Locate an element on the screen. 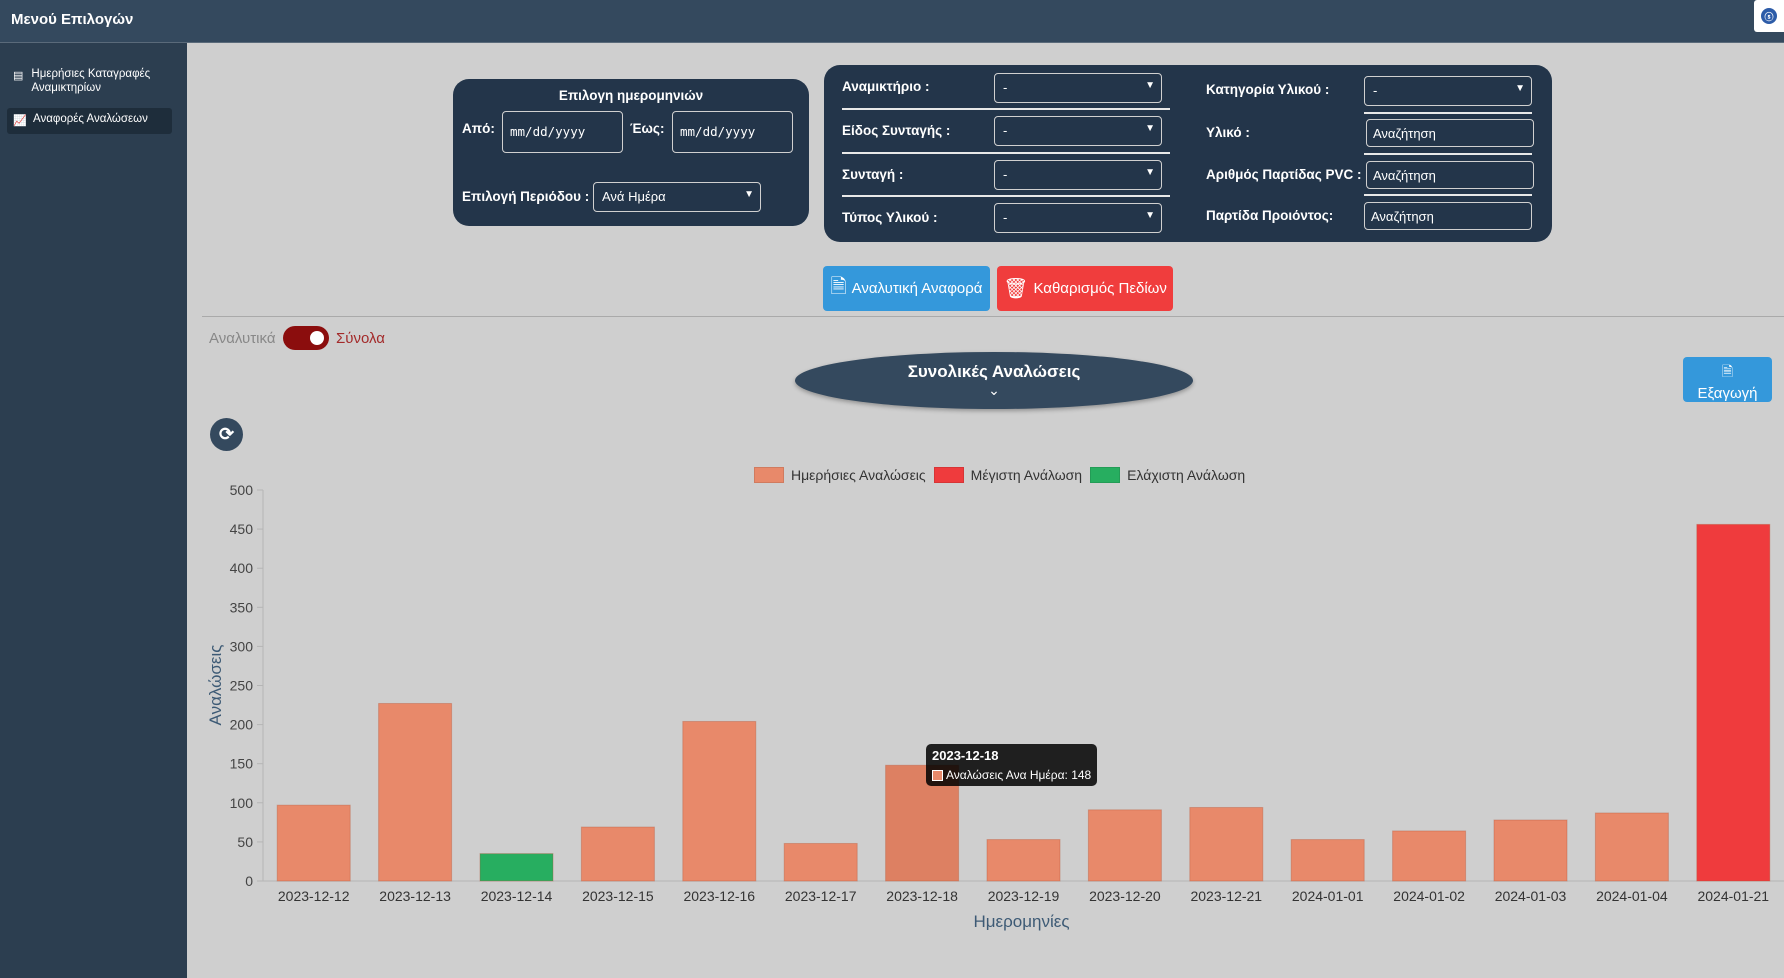 This screenshot has height=978, width=1784. x-tick-label: 2023-12-13 is located at coordinates (415, 896).